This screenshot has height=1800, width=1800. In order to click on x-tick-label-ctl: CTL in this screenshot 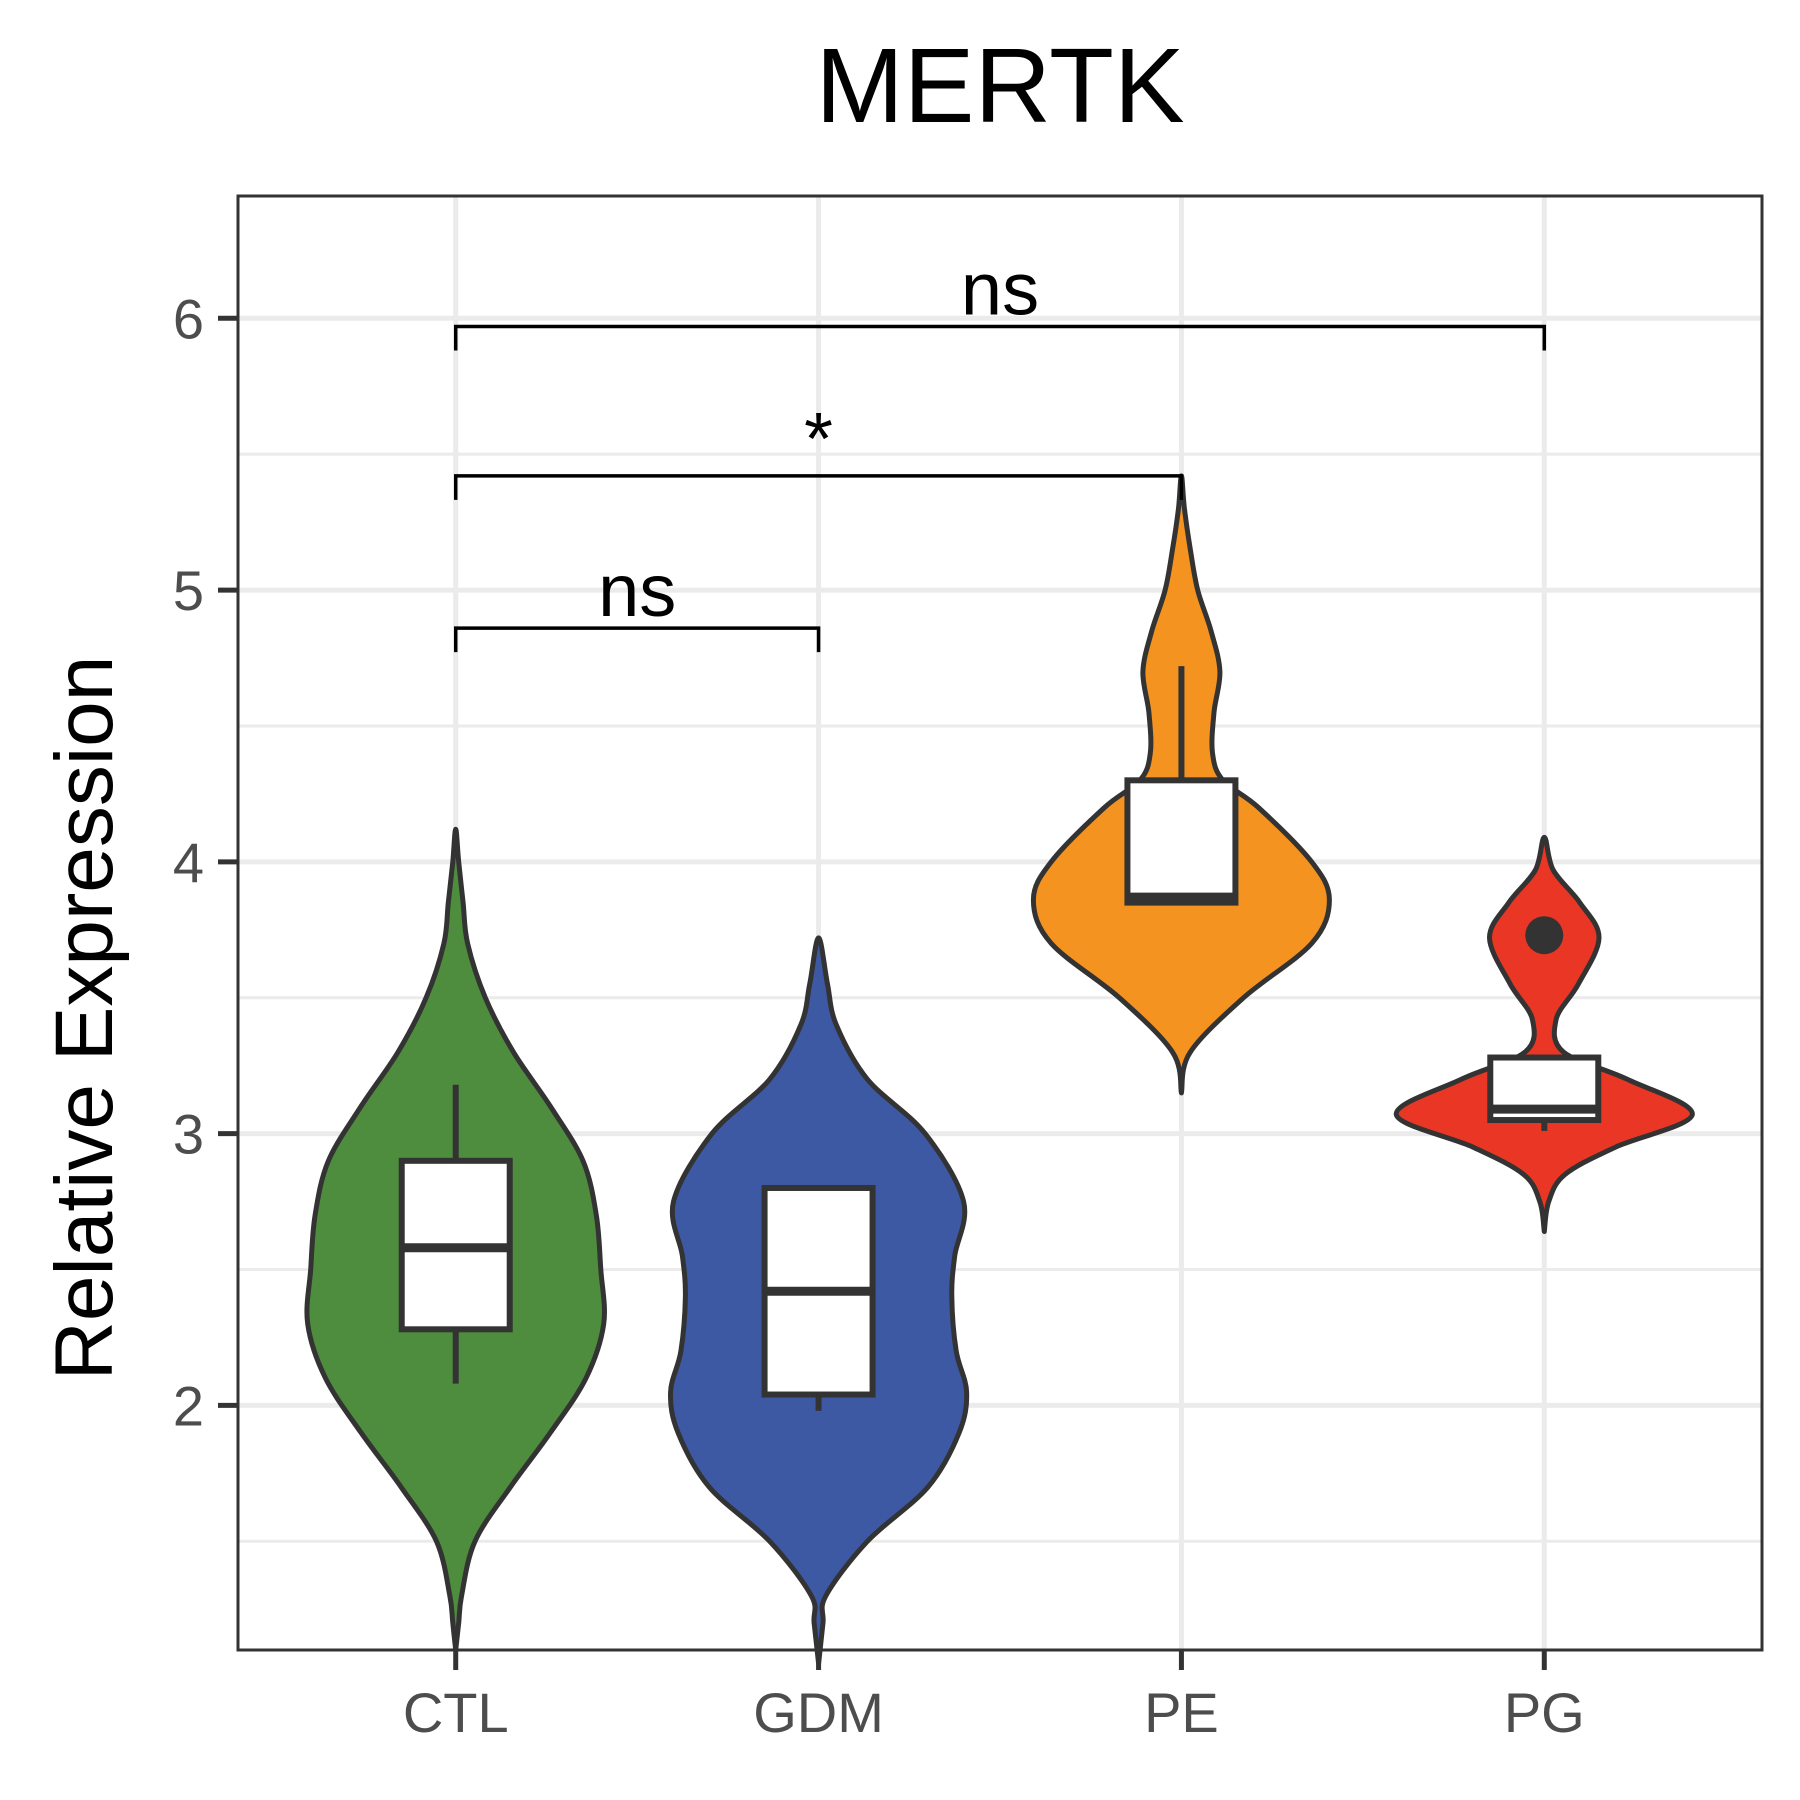, I will do `click(456, 1712)`.